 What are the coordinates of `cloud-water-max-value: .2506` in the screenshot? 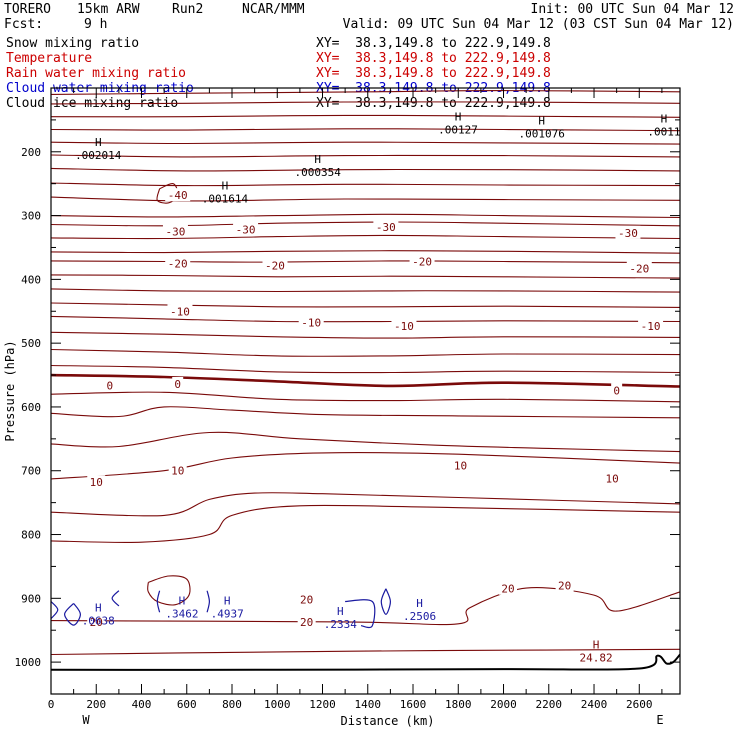 It's located at (419, 616).